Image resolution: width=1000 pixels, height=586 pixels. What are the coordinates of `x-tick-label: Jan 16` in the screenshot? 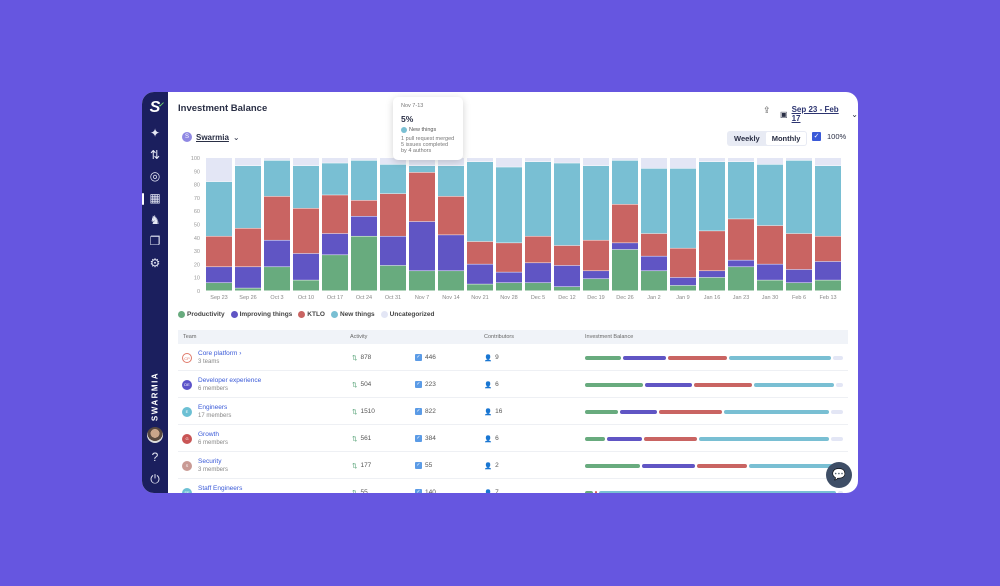 It's located at (712, 298).